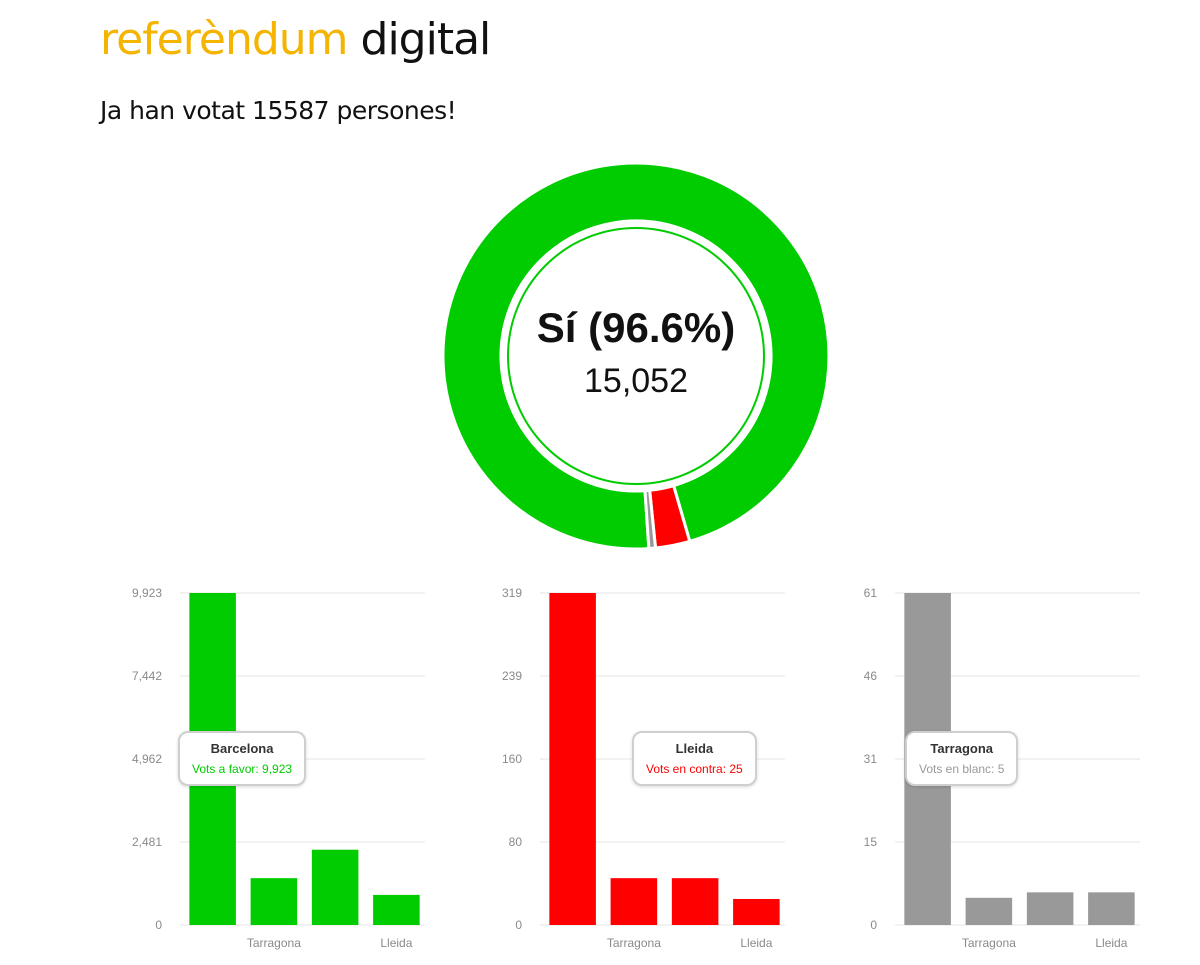 This screenshot has width=1200, height=965. I want to click on y-tick-label: 15, so click(871, 842).